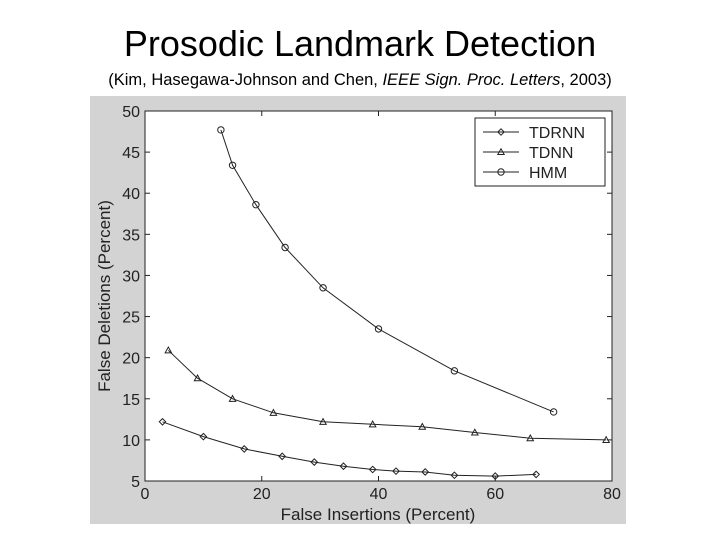 This screenshot has width=720, height=540. Describe the element at coordinates (245, 80) in the screenshot. I see `citation-authors: (Kim, Hasegawa-Johnson and Chen,` at that location.